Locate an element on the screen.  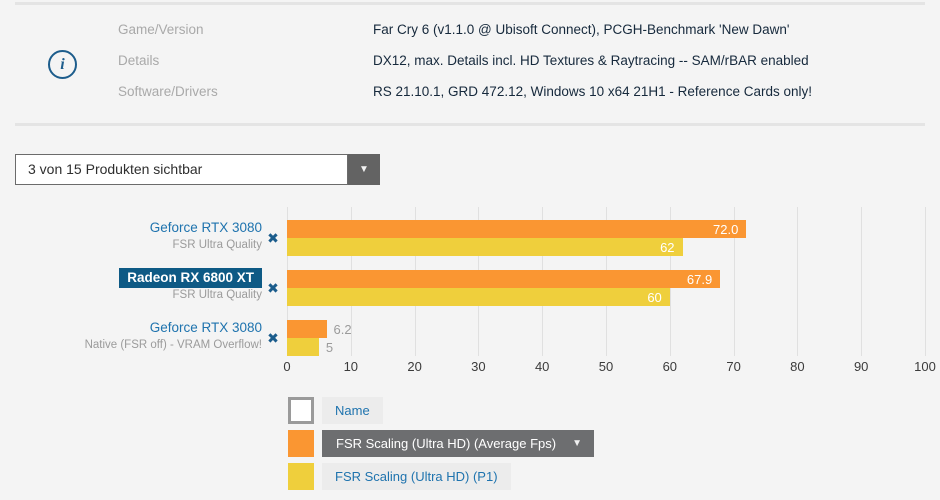
product-filter-dropdown-button: ▼ is located at coordinates (364, 169).